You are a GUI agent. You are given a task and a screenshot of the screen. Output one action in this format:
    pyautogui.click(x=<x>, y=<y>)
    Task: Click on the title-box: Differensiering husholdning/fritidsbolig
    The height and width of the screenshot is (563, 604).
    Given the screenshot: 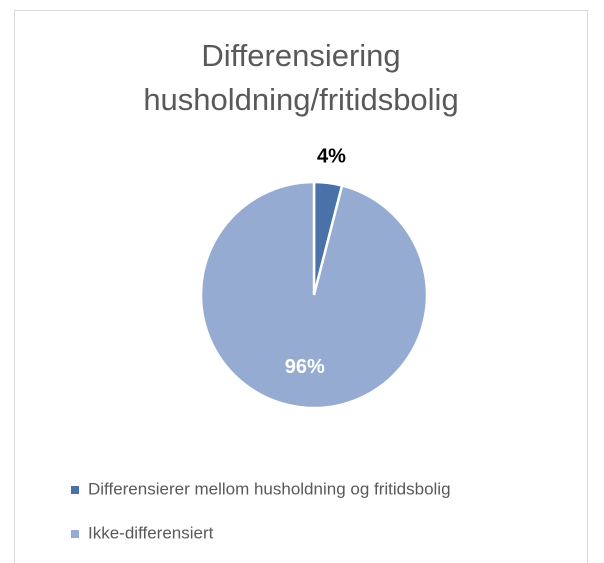 What is the action you would take?
    pyautogui.click(x=301, y=78)
    